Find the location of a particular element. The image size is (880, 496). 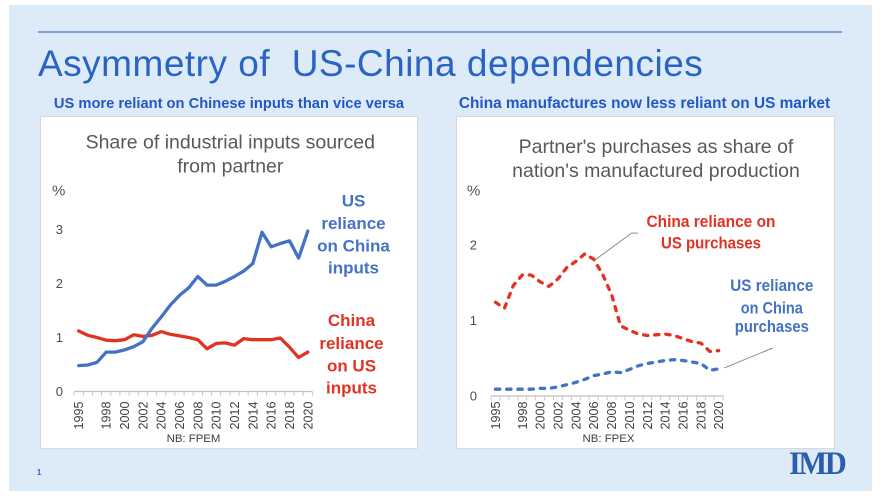

svg-text:Share of industrial inputs sou: Share of industrial inputs sourced is located at coordinates (230, 143).